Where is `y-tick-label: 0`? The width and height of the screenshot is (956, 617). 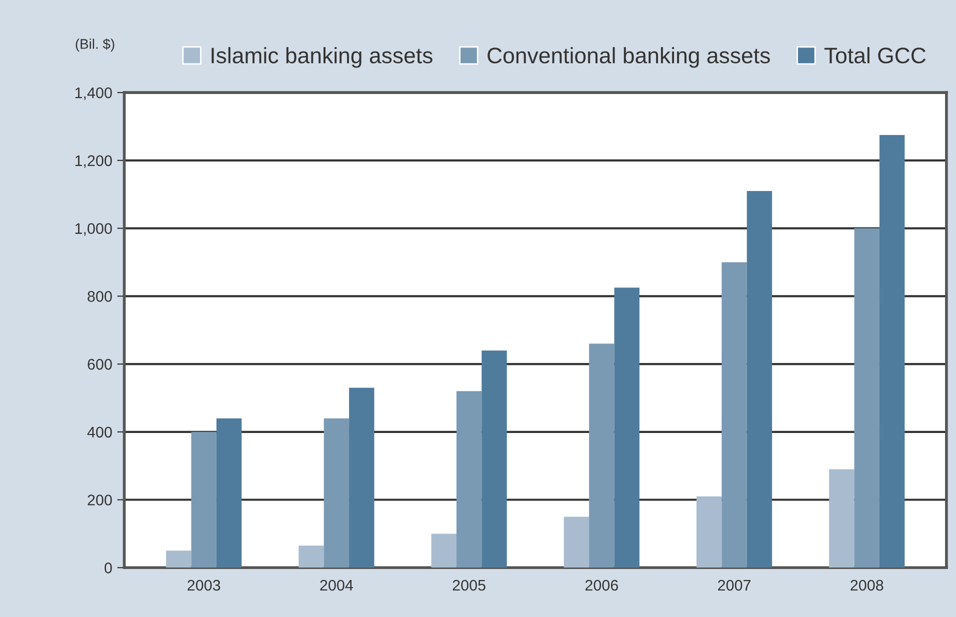
y-tick-label: 0 is located at coordinates (108, 568).